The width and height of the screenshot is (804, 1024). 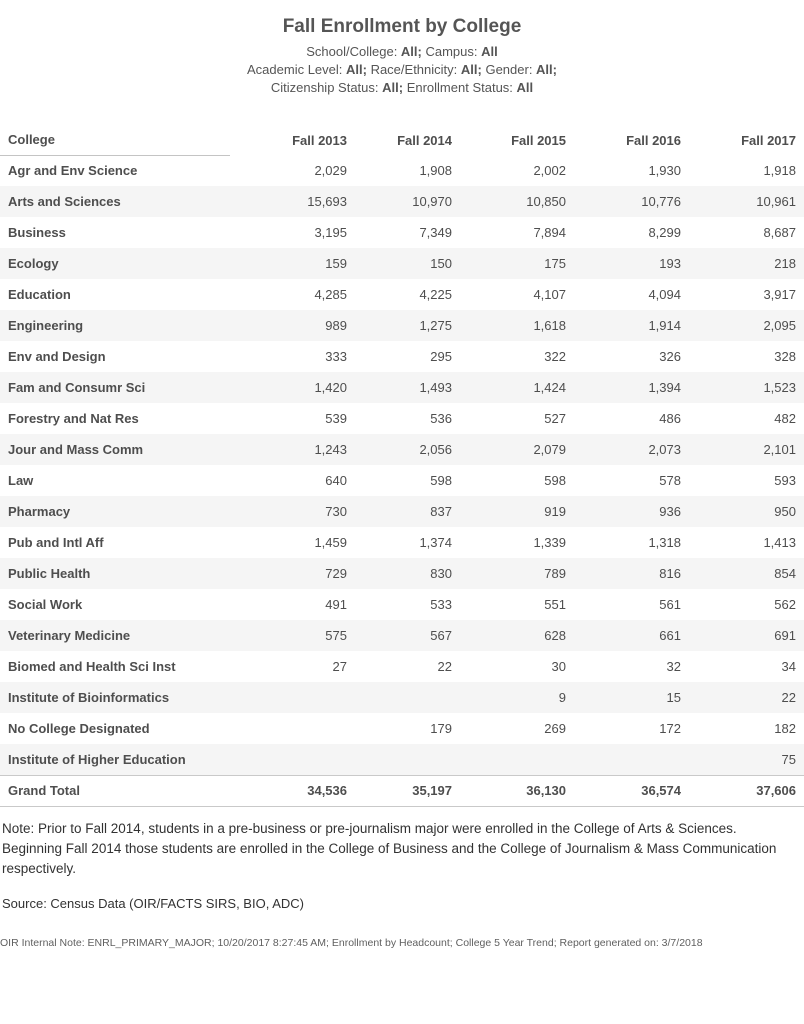 What do you see at coordinates (402, 263) in the screenshot?
I see `table-row: Ecology 159 150 175 193 218` at bounding box center [402, 263].